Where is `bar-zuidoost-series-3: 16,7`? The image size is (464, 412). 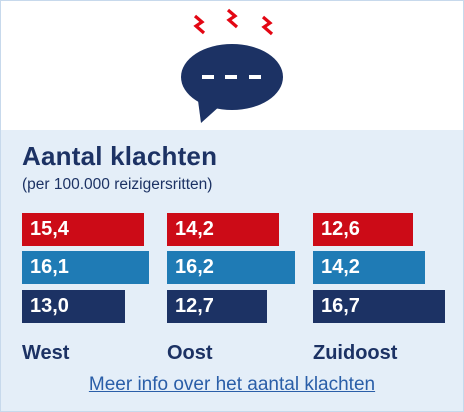 bar-zuidoost-series-3: 16,7 is located at coordinates (379, 306).